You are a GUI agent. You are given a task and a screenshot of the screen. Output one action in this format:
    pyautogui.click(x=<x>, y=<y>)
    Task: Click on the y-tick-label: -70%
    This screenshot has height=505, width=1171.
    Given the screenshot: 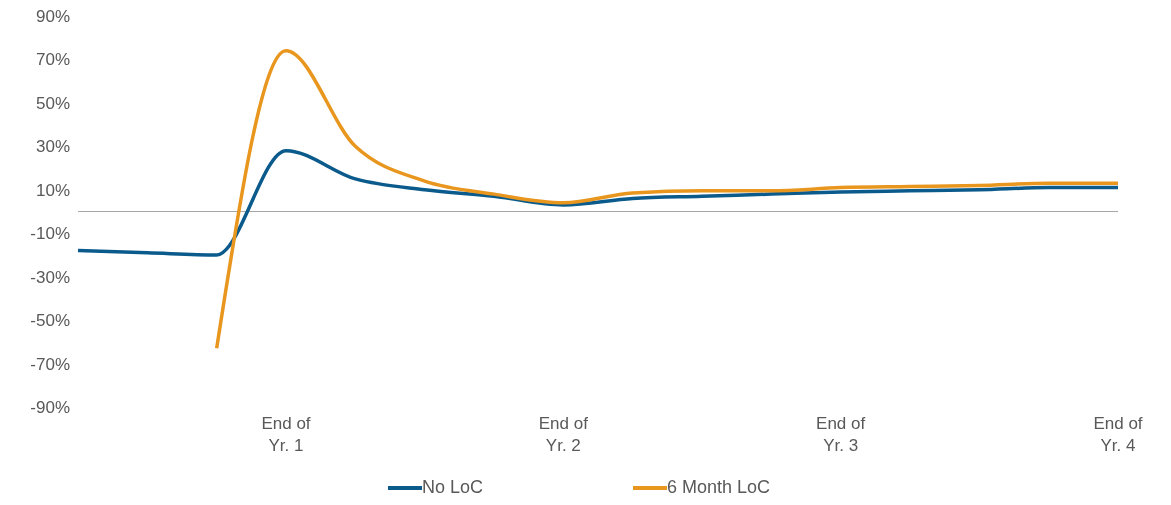 What is the action you would take?
    pyautogui.click(x=50, y=364)
    